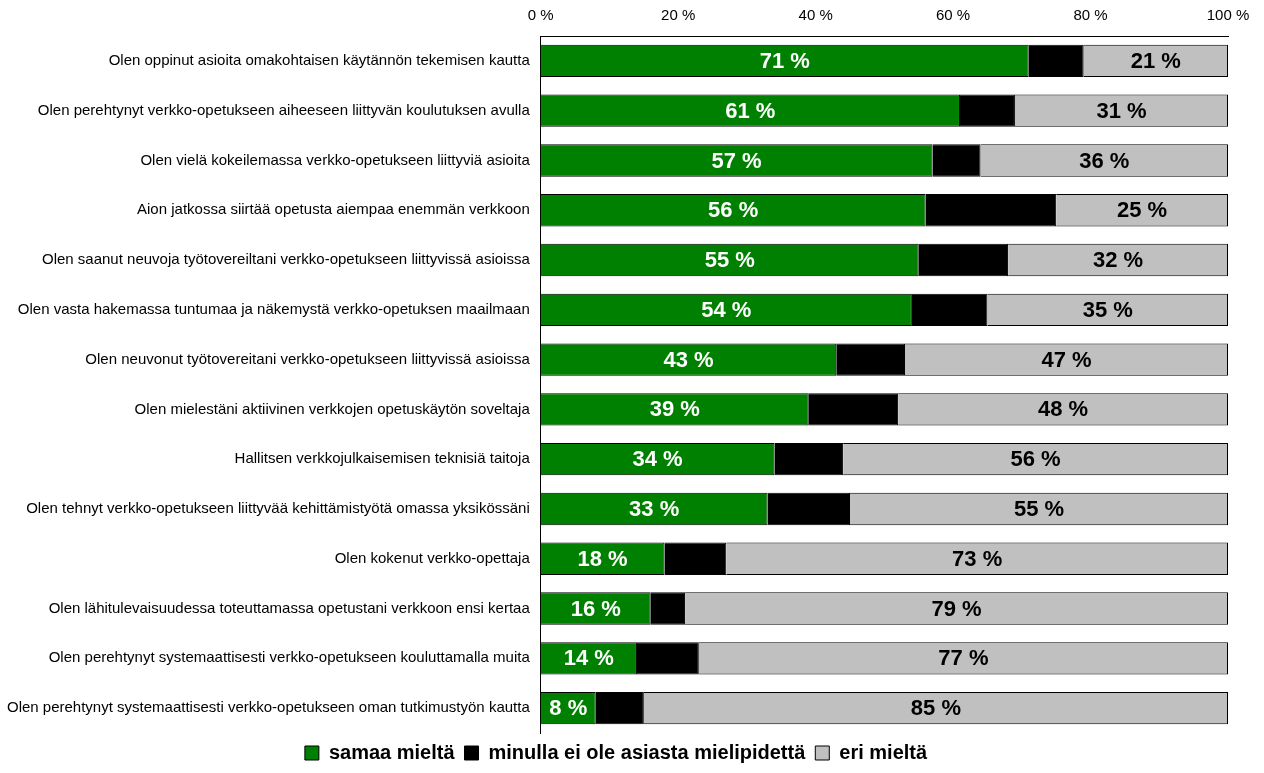  I want to click on x-tick-label: 40 %, so click(815, 15).